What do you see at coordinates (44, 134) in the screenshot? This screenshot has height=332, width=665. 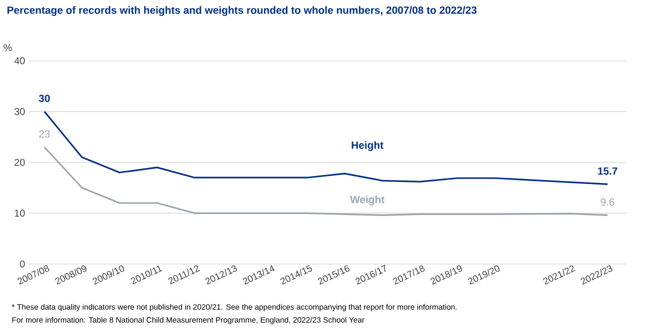 I see `data-label: 23` at bounding box center [44, 134].